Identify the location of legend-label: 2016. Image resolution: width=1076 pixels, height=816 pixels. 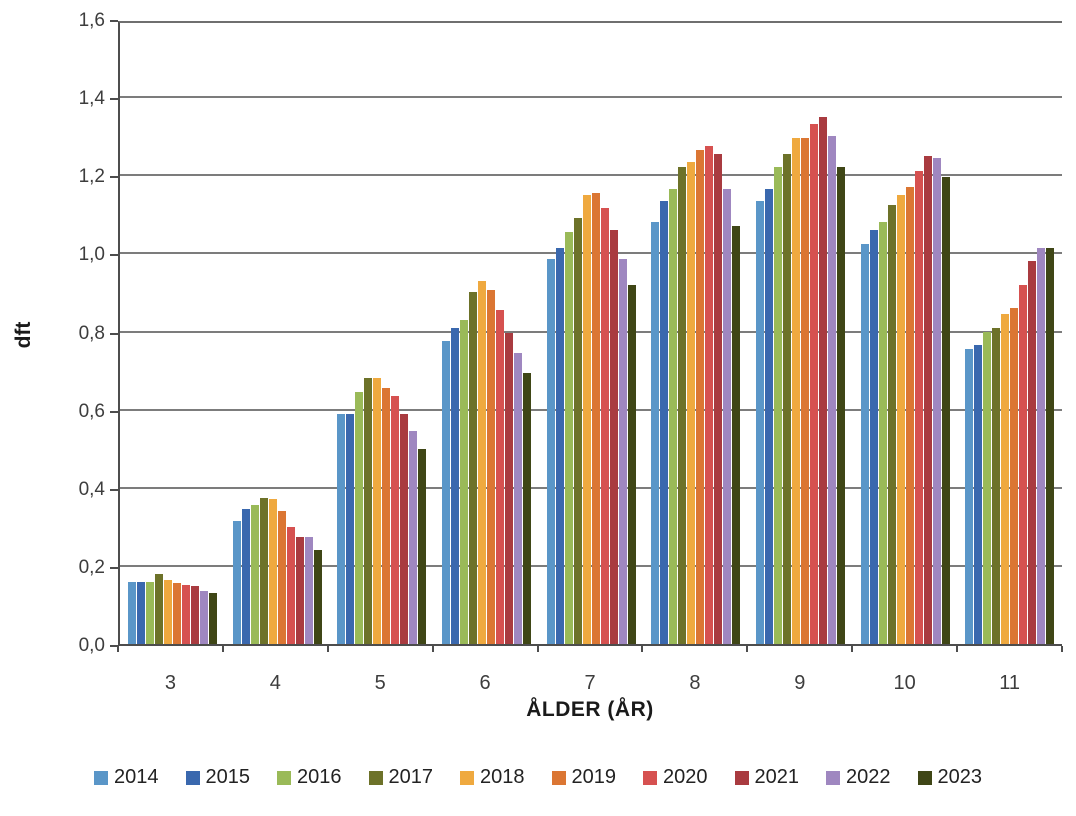
(319, 777).